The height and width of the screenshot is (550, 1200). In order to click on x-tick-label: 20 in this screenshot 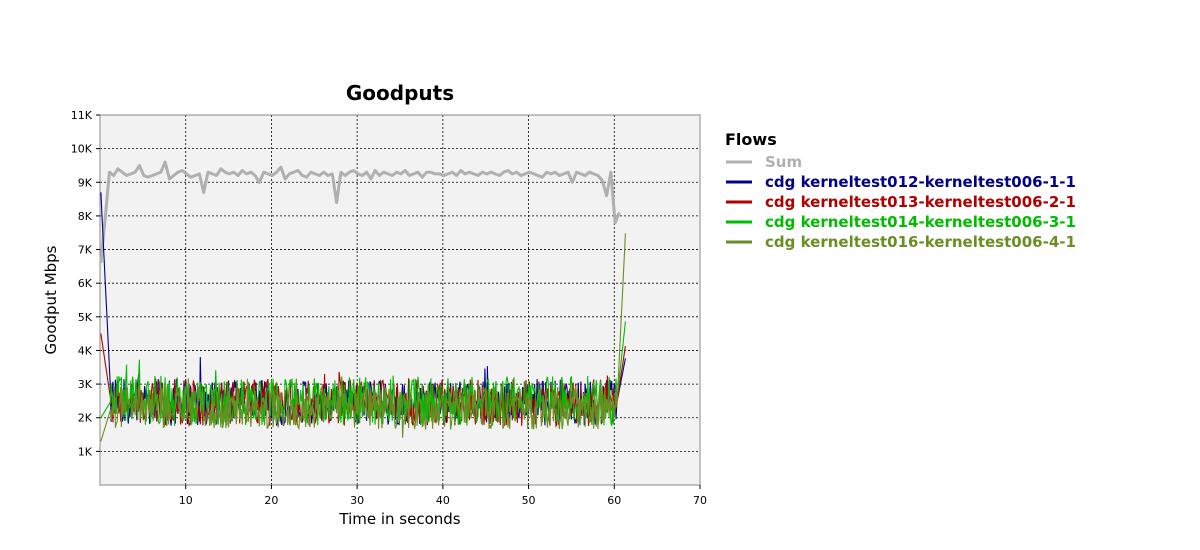, I will do `click(271, 500)`.